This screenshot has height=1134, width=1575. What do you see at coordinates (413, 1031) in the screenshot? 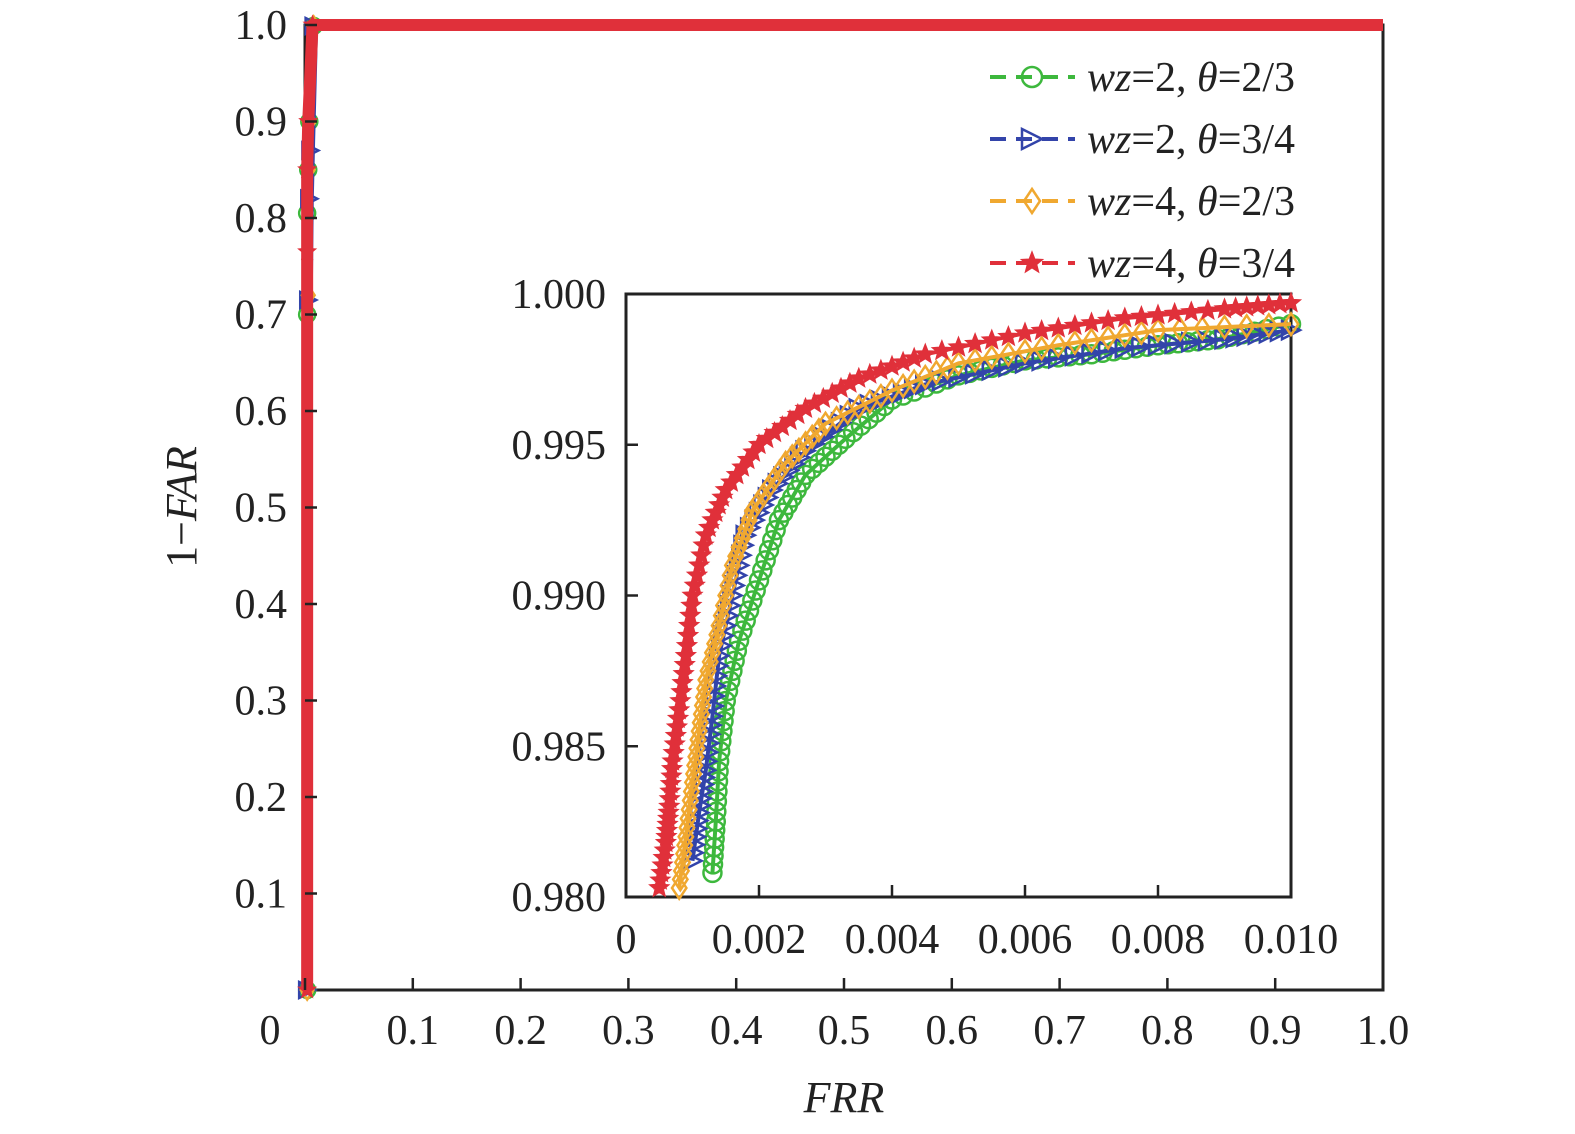
I see `main-x-tick-label: 0.1` at bounding box center [413, 1031].